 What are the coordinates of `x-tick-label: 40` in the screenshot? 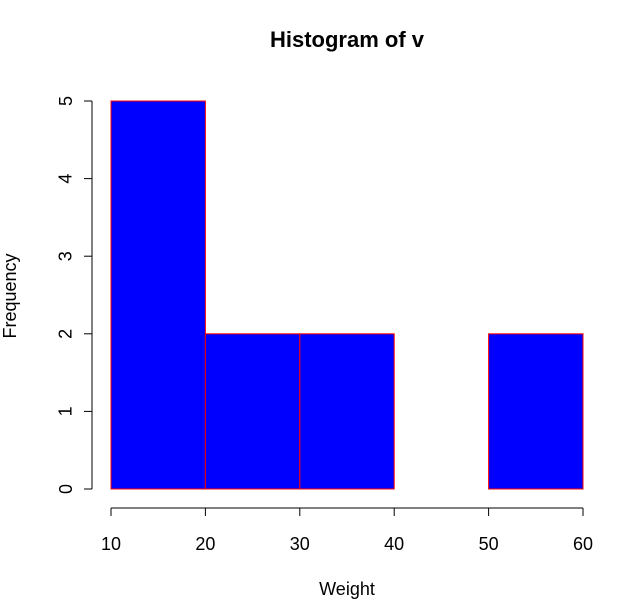 It's located at (394, 544).